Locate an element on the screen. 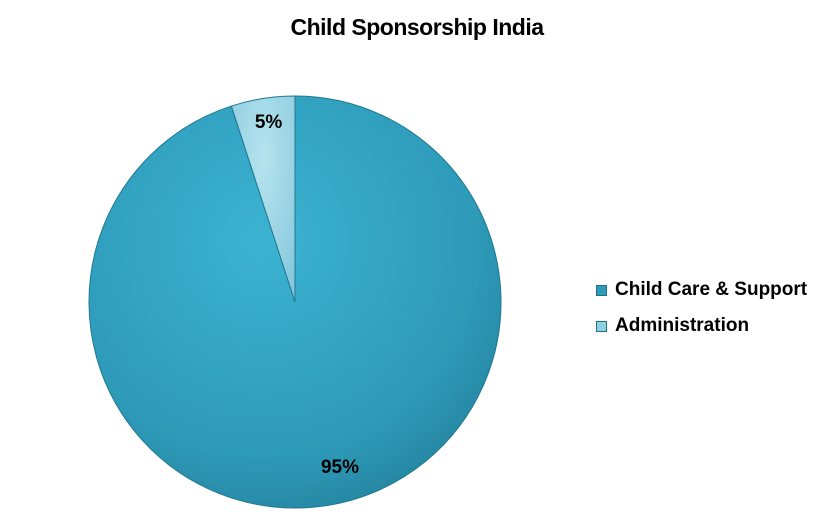 This screenshot has height=525, width=834. legend-swatch-child-care is located at coordinates (601, 290).